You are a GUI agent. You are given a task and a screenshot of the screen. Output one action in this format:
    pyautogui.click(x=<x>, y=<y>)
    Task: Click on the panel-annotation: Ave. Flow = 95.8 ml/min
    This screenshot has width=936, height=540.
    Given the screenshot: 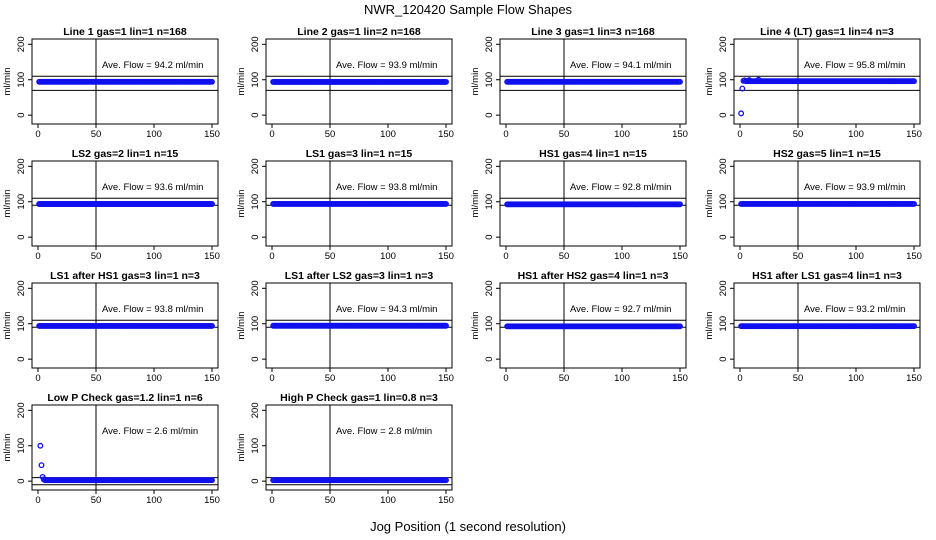 What is the action you would take?
    pyautogui.click(x=854, y=65)
    